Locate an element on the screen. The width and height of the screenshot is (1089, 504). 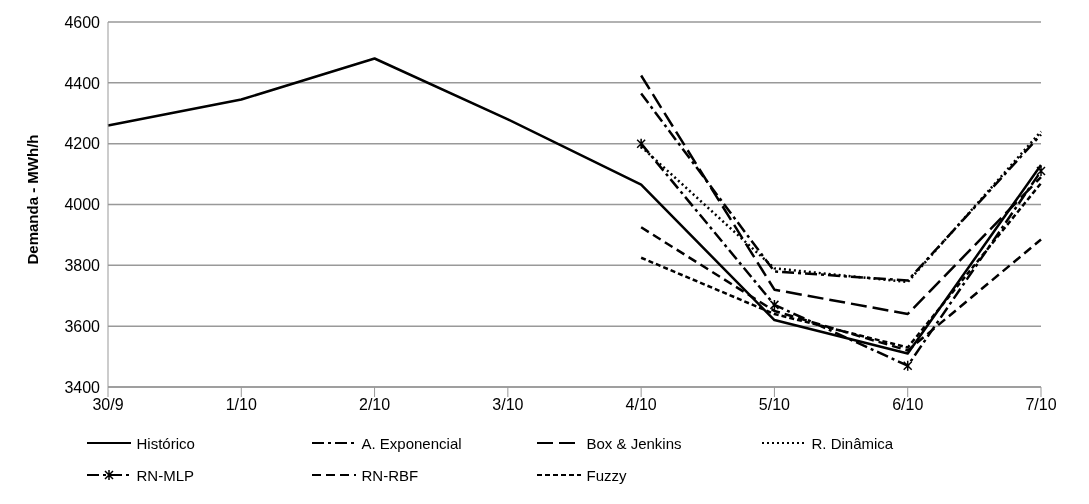
y-tick-label: 4600 is located at coordinates (82, 22).